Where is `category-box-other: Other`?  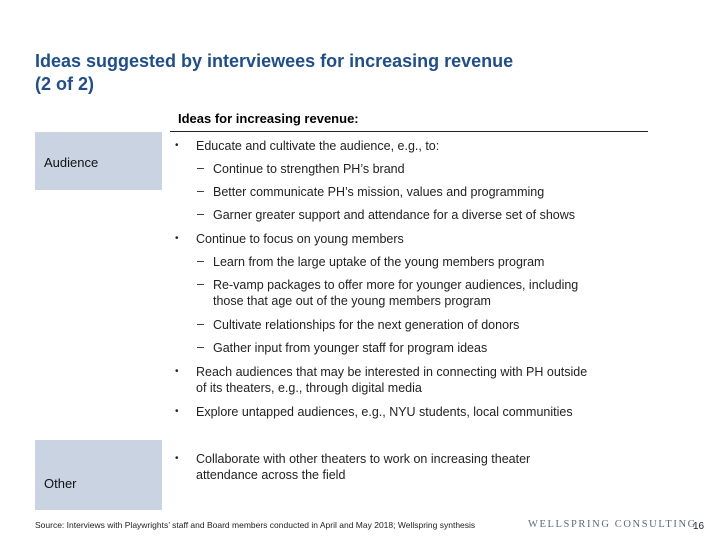
category-box-other: Other is located at coordinates (98, 475).